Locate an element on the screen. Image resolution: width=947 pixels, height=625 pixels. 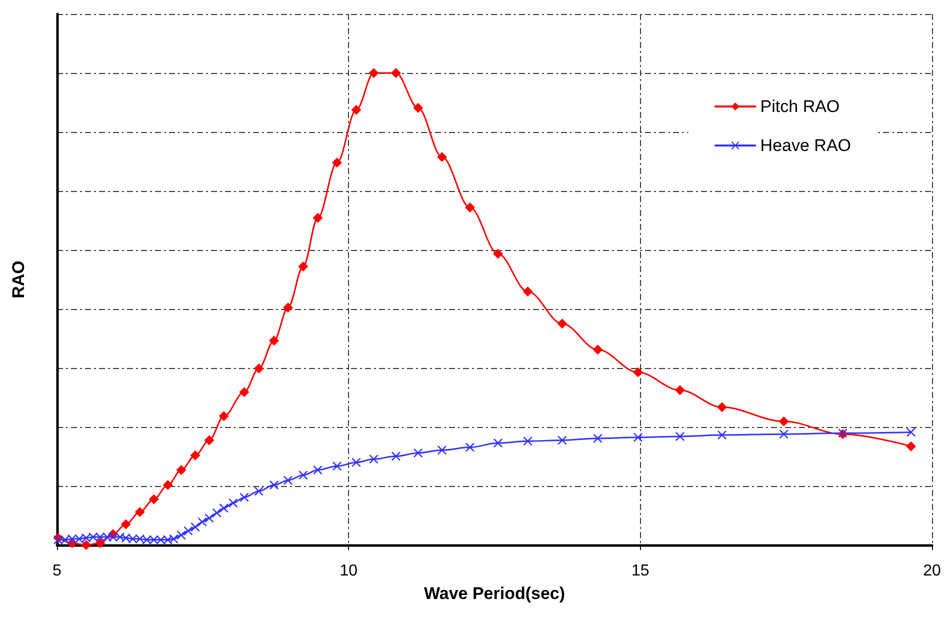
x-tick-label: 15 is located at coordinates (640, 571).